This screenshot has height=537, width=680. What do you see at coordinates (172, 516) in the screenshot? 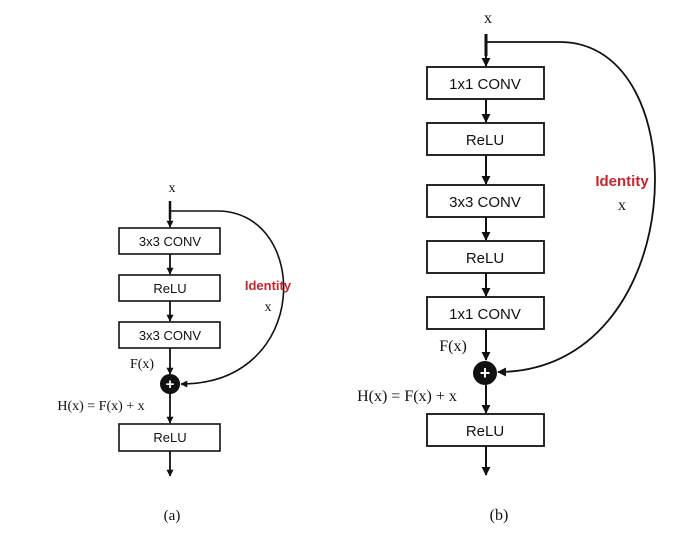
I see `panel-a-caption: (a)` at bounding box center [172, 516].